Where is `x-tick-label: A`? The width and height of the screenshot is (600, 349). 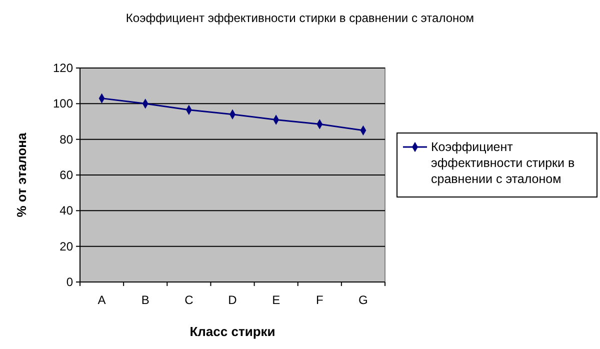 x-tick-label: A is located at coordinates (102, 300).